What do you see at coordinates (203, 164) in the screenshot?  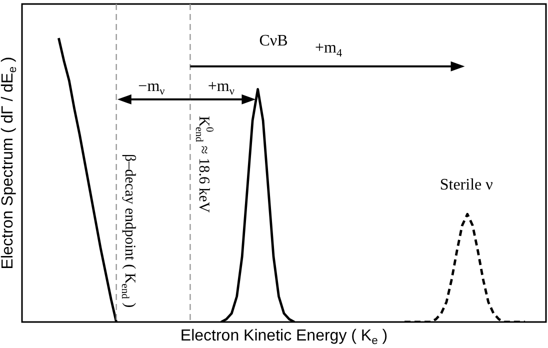 I see `text: Kend0 ≈ 18.6 keV` at bounding box center [203, 164].